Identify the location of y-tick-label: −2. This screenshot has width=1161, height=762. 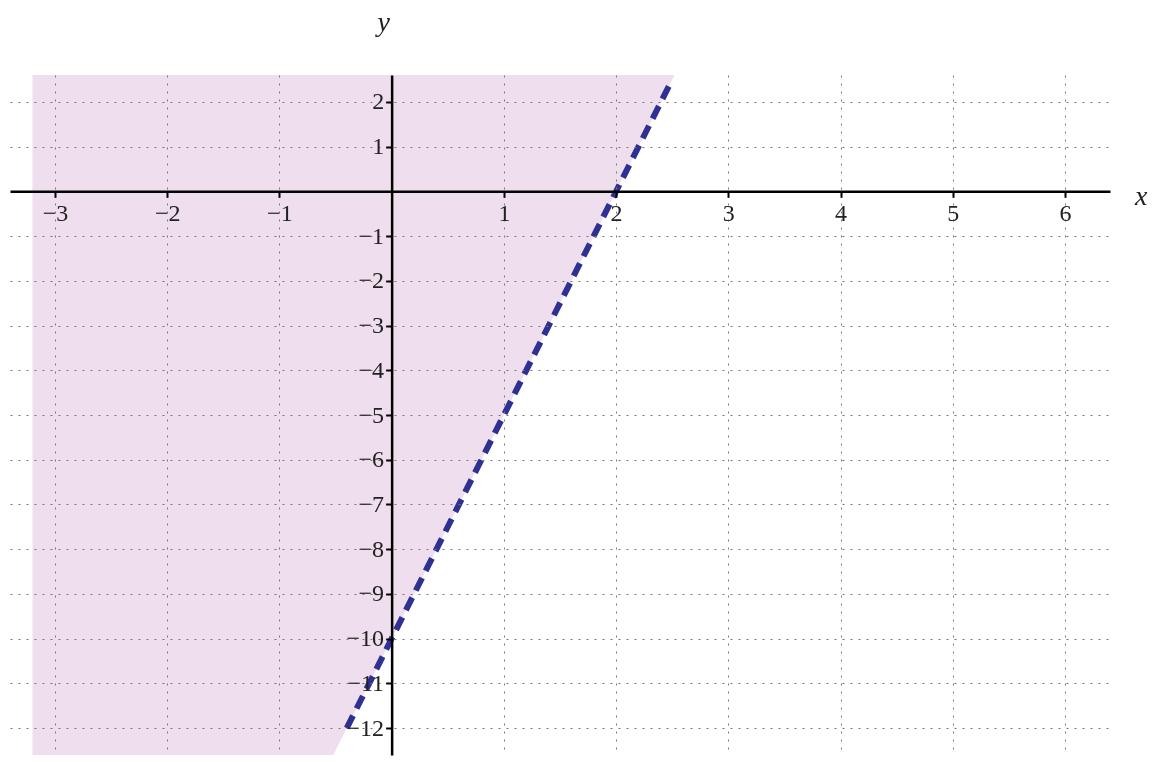
(371, 280).